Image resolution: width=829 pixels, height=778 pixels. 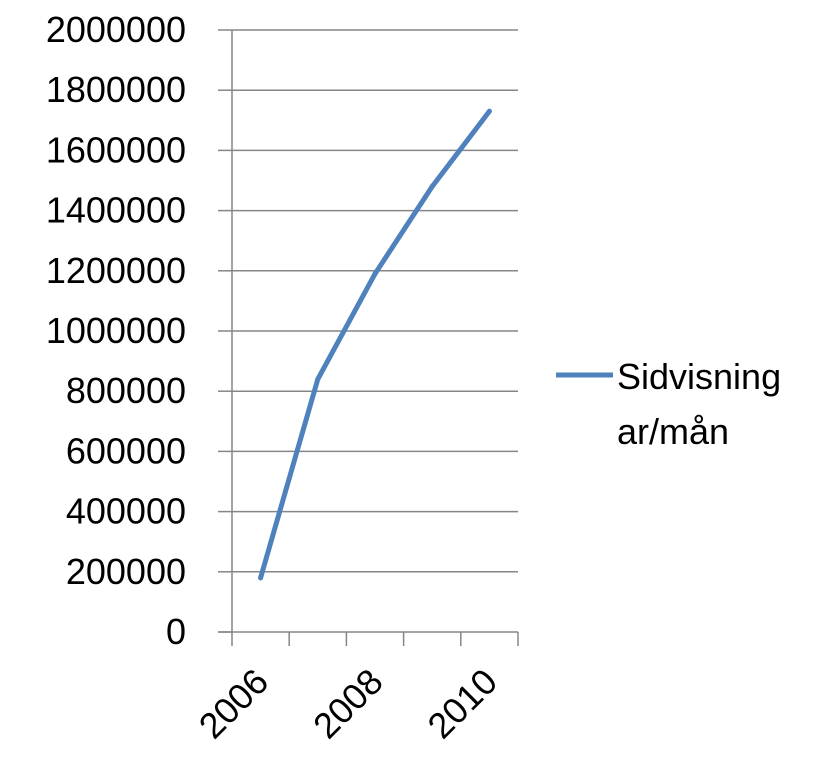 I want to click on x-axis-tick-marks, so click(x=375, y=639).